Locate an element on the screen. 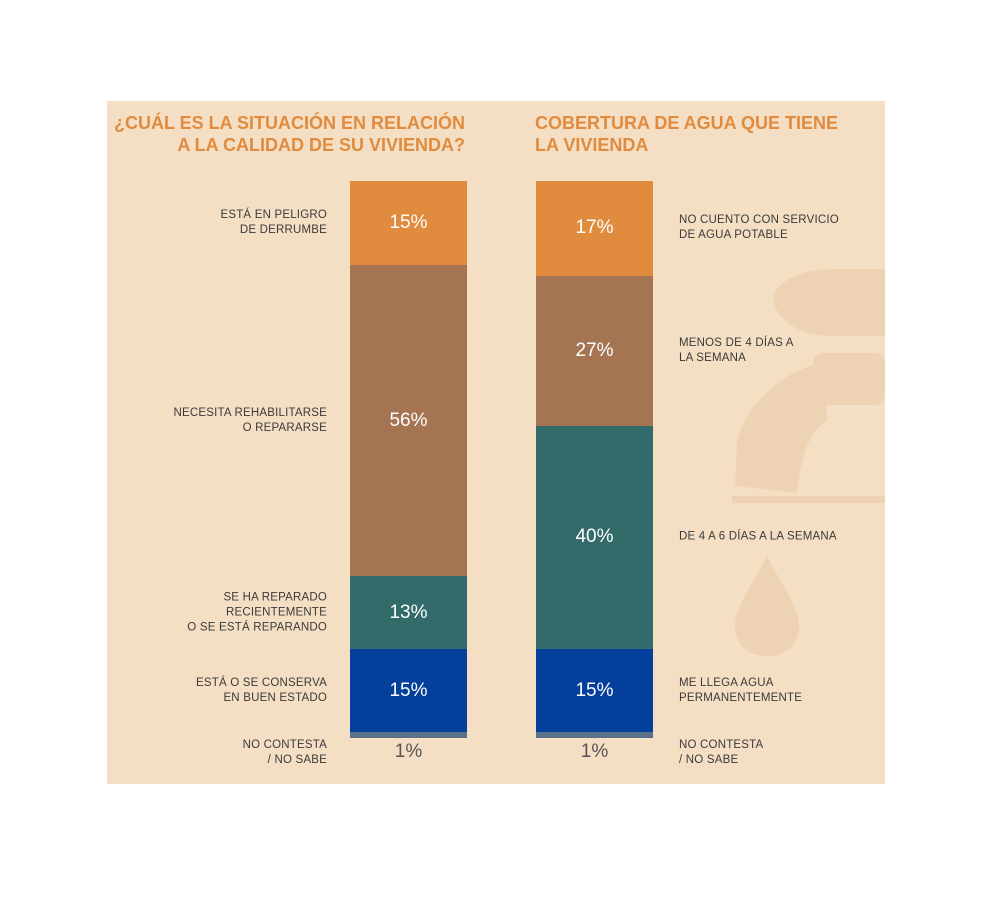 The height and width of the screenshot is (898, 992). left-bar-segment-1: 15% is located at coordinates (408, 223).